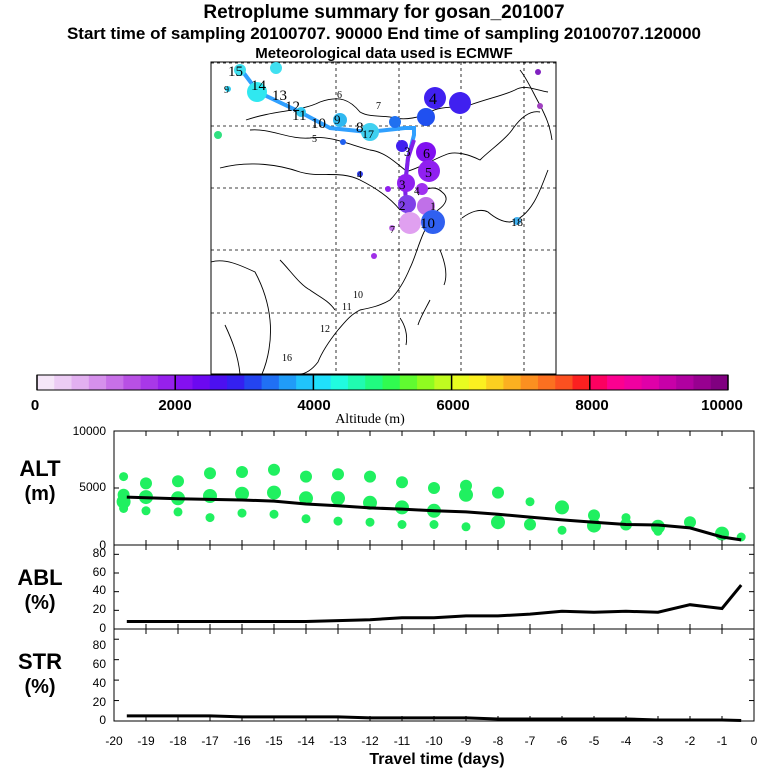  I want to click on marker-label: 9, so click(226, 90).